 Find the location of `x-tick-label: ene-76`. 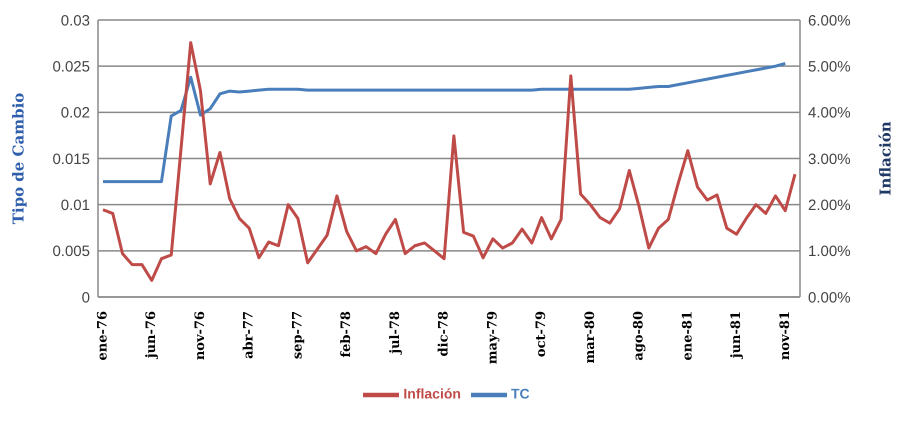

x-tick-label: ene-76 is located at coordinates (103, 335).